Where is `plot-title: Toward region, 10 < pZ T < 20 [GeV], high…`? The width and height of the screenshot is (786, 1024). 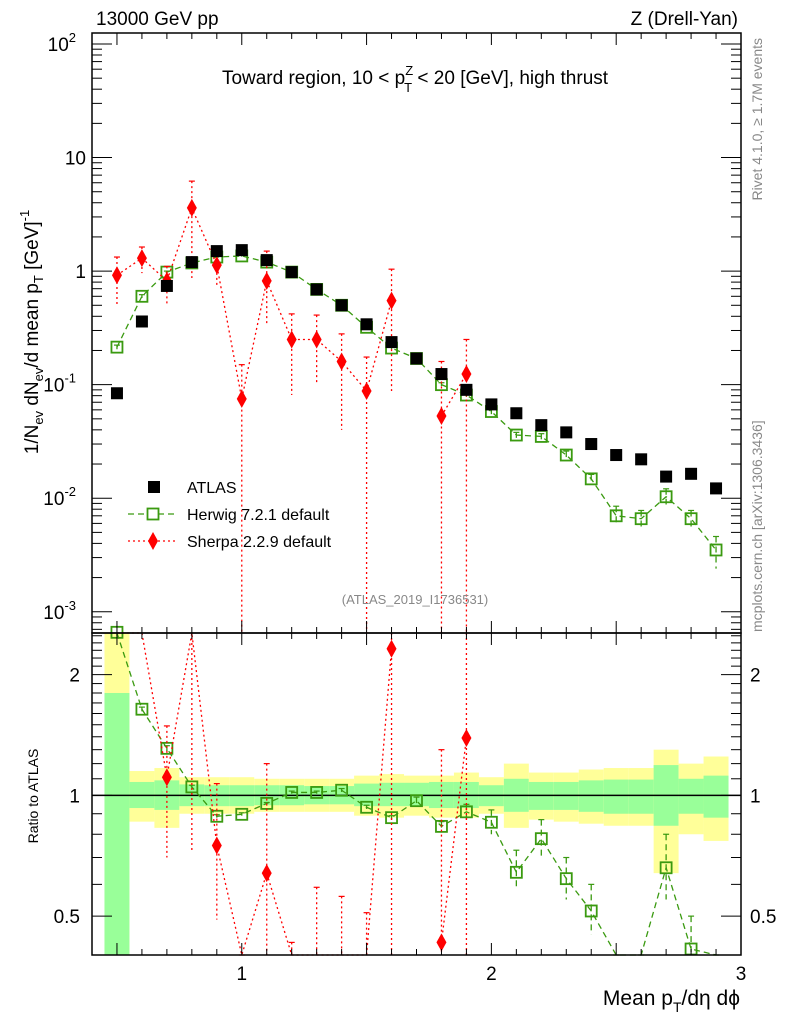 plot-title: Toward region, 10 < pZ T < 20 [GeV], high… is located at coordinates (415, 79).